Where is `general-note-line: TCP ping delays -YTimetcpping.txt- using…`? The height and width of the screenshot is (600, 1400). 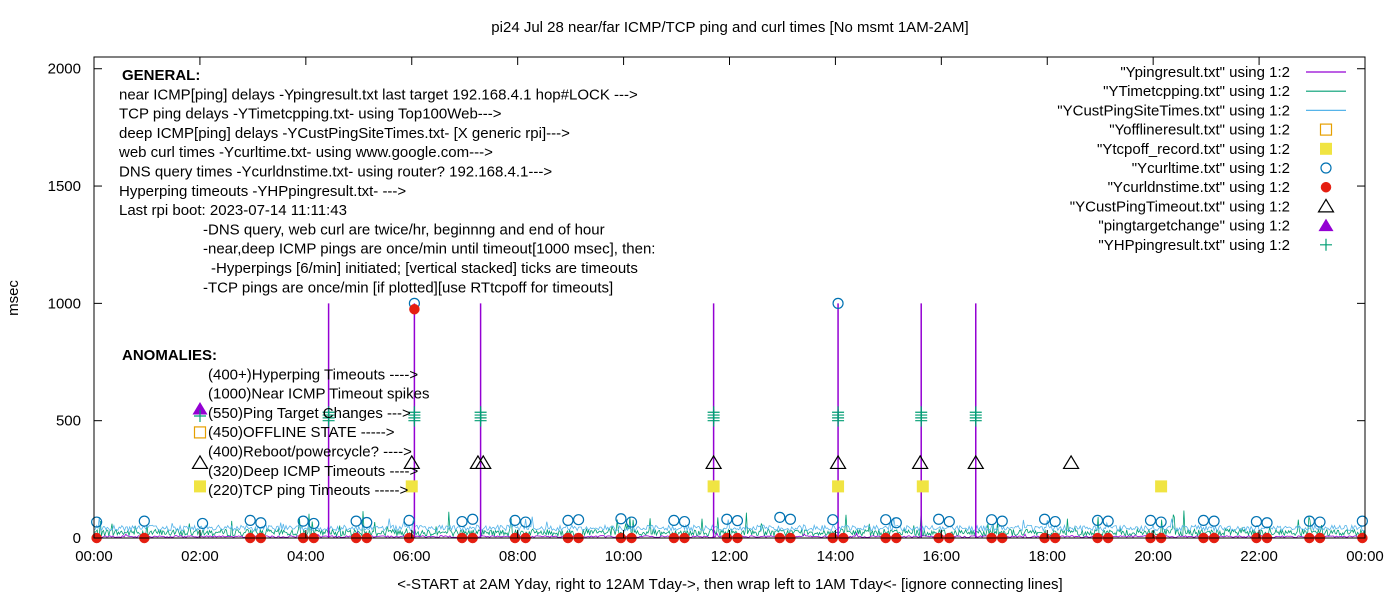
general-note-line: TCP ping delays -YTimetcpping.txt- using… is located at coordinates (310, 114).